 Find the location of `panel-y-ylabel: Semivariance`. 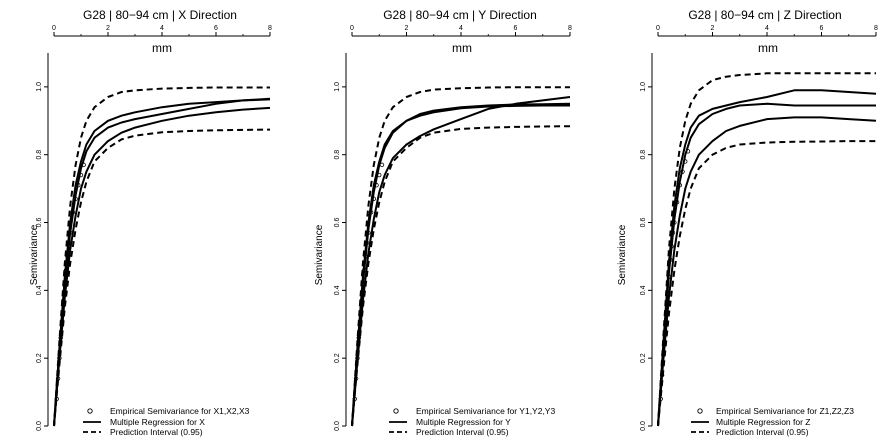

panel-y-ylabel: Semivariance is located at coordinates (319, 254).